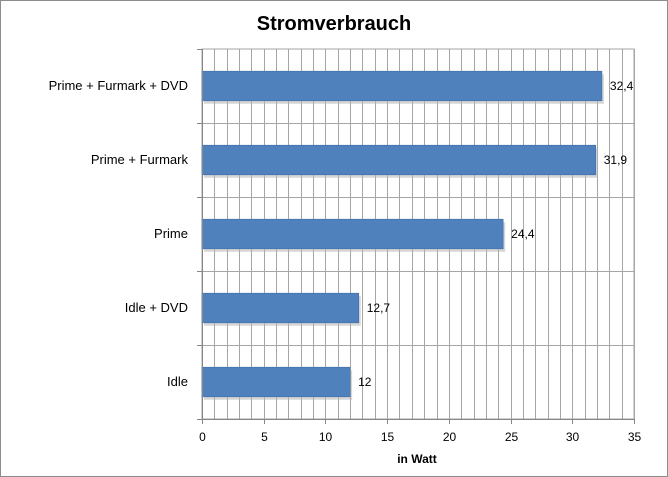 Image resolution: width=668 pixels, height=477 pixels. I want to click on x-tick-label: 15, so click(388, 437).